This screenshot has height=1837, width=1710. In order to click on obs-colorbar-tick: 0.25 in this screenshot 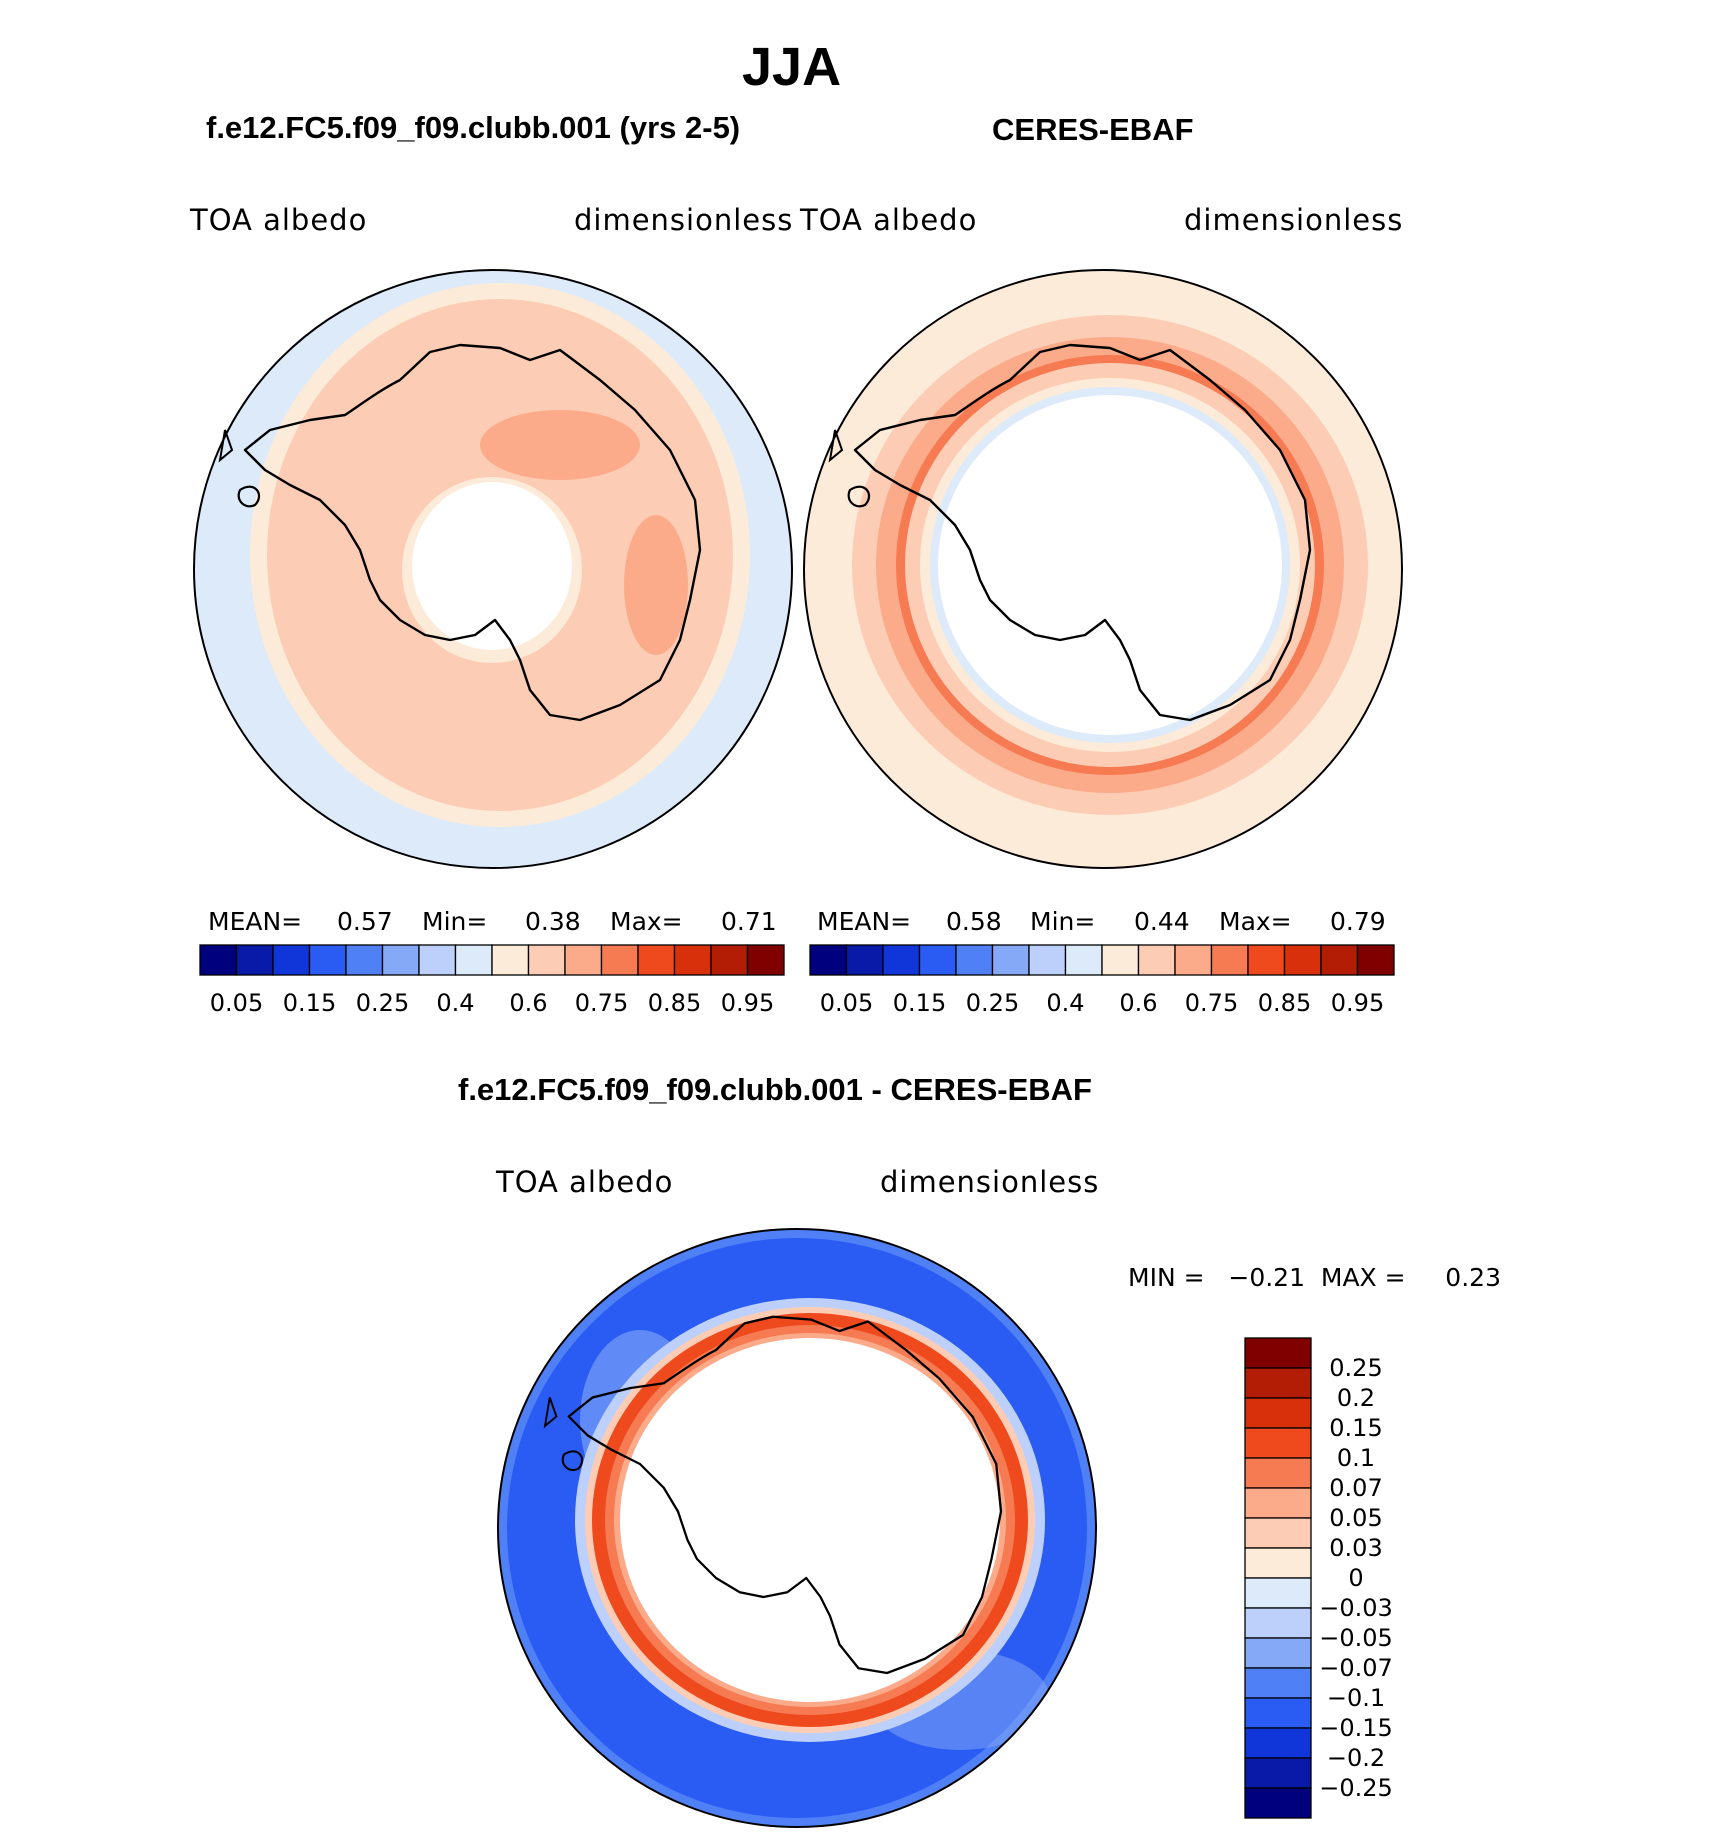, I will do `click(992, 1003)`.